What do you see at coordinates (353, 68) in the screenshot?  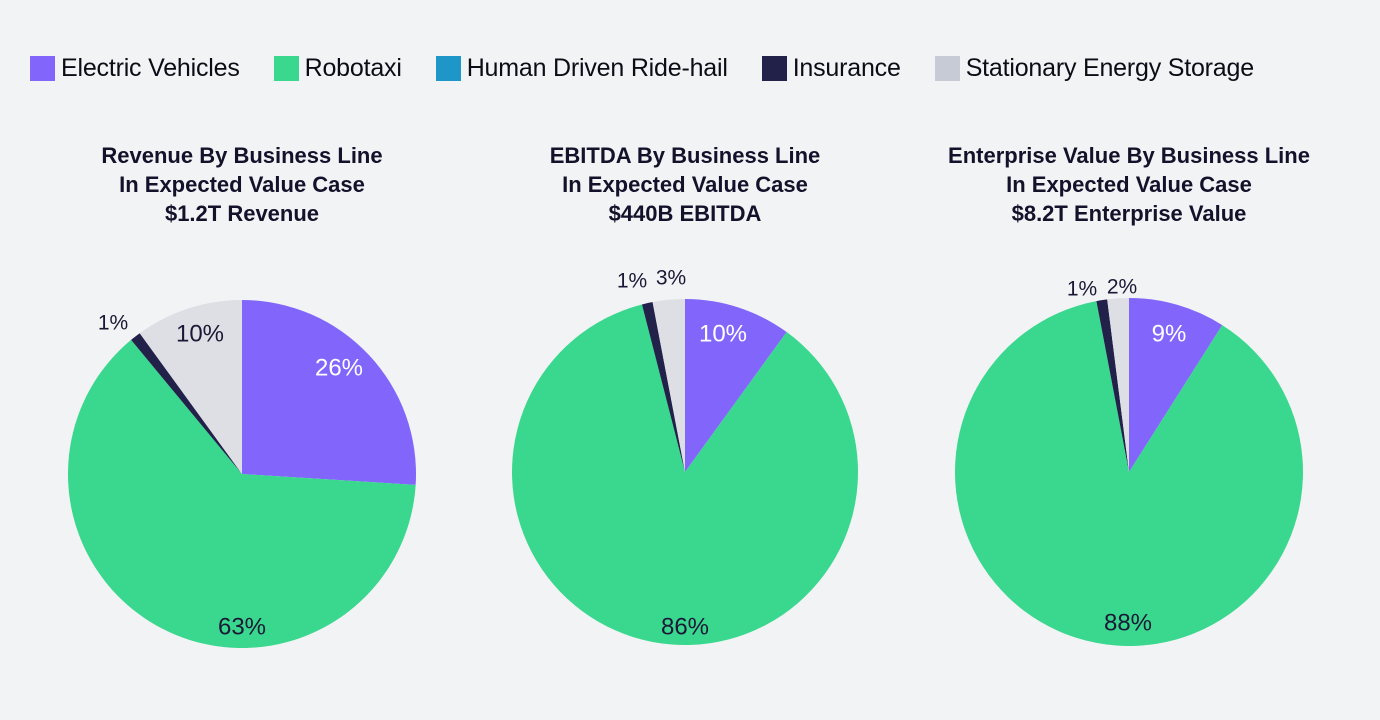 I see `legend-label-robotaxi: Robotaxi` at bounding box center [353, 68].